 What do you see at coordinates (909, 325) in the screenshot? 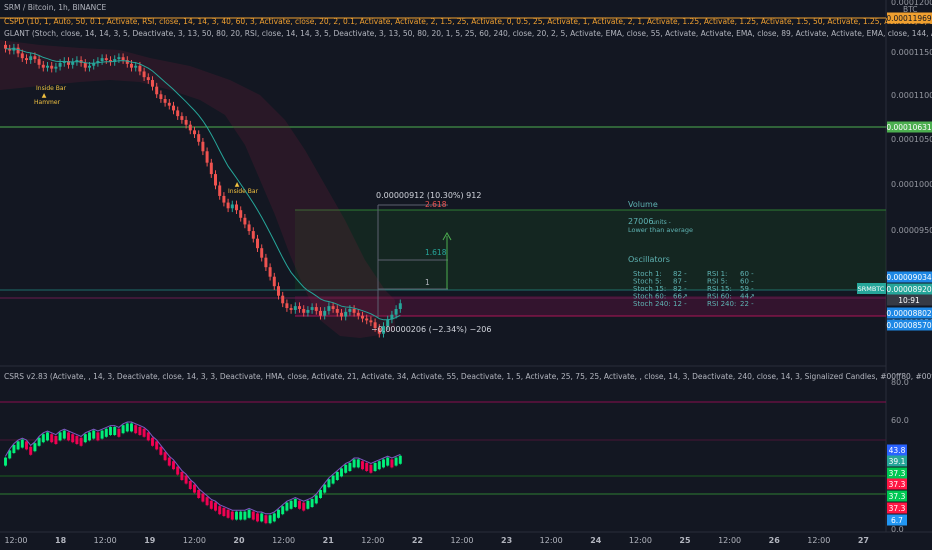
I see `price-badge: 0.00008570` at bounding box center [909, 325].